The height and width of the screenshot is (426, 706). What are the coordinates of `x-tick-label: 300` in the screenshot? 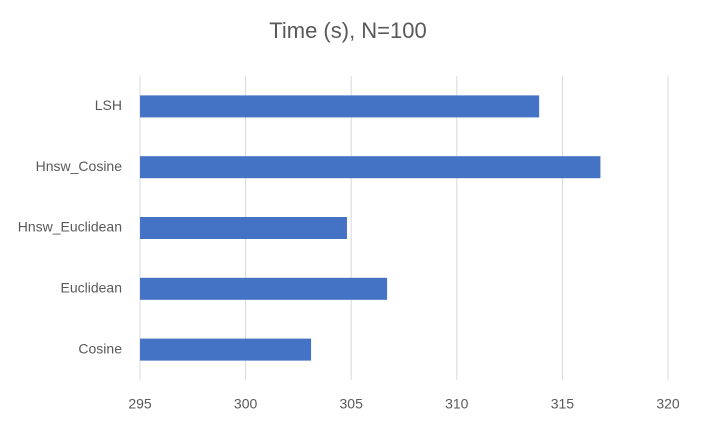 It's located at (246, 404).